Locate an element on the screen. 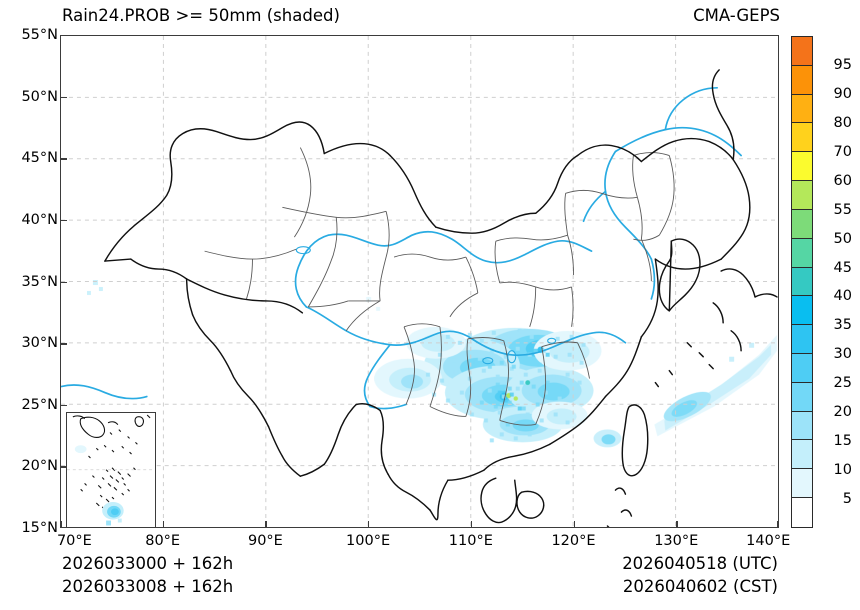  colorbar-tick-label: 80 is located at coordinates (842, 122).